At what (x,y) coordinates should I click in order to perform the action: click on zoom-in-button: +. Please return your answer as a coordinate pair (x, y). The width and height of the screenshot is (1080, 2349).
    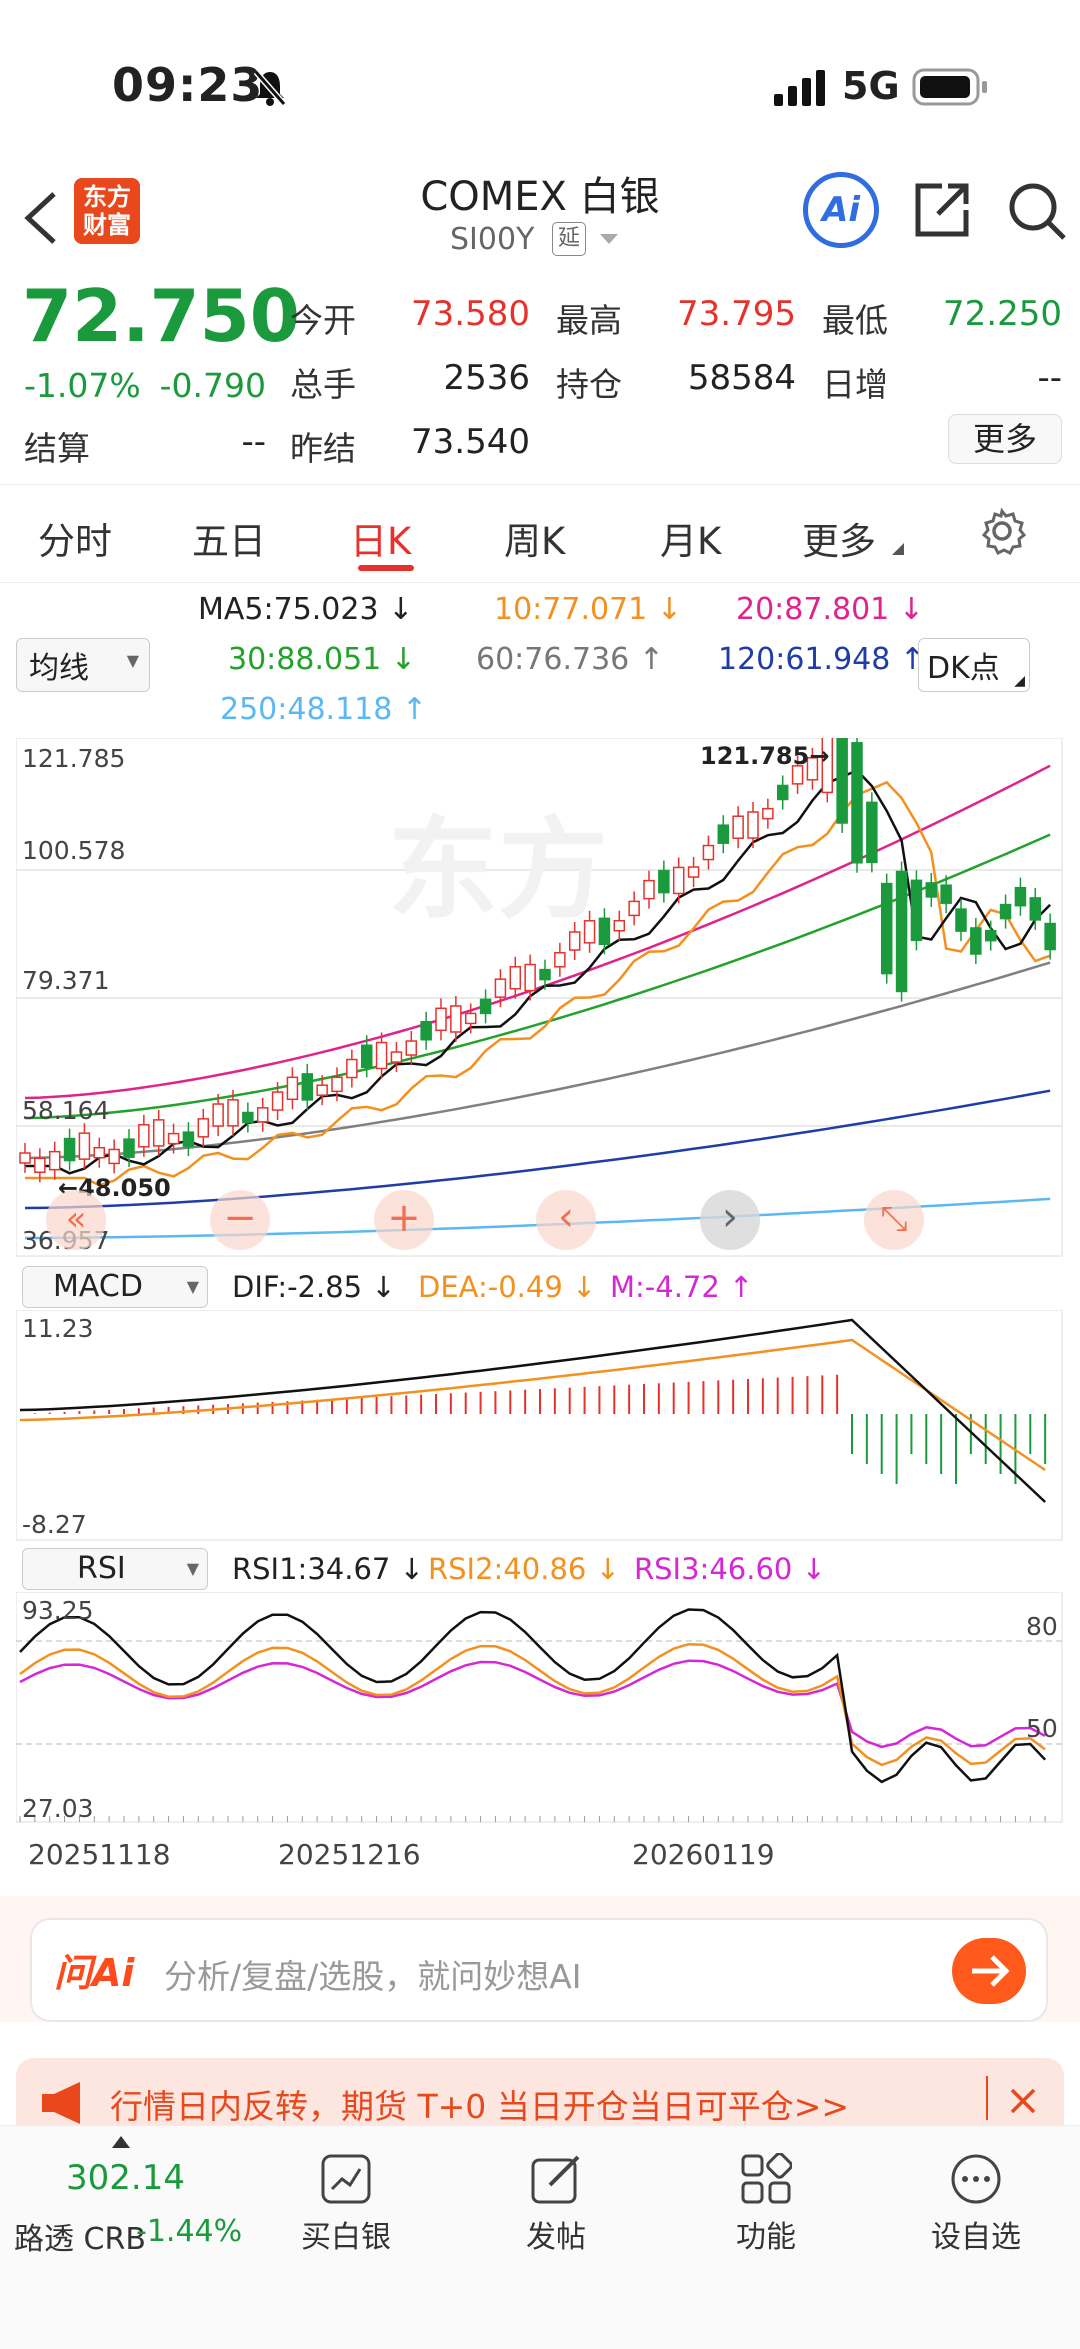
    Looking at the image, I should click on (404, 1220).